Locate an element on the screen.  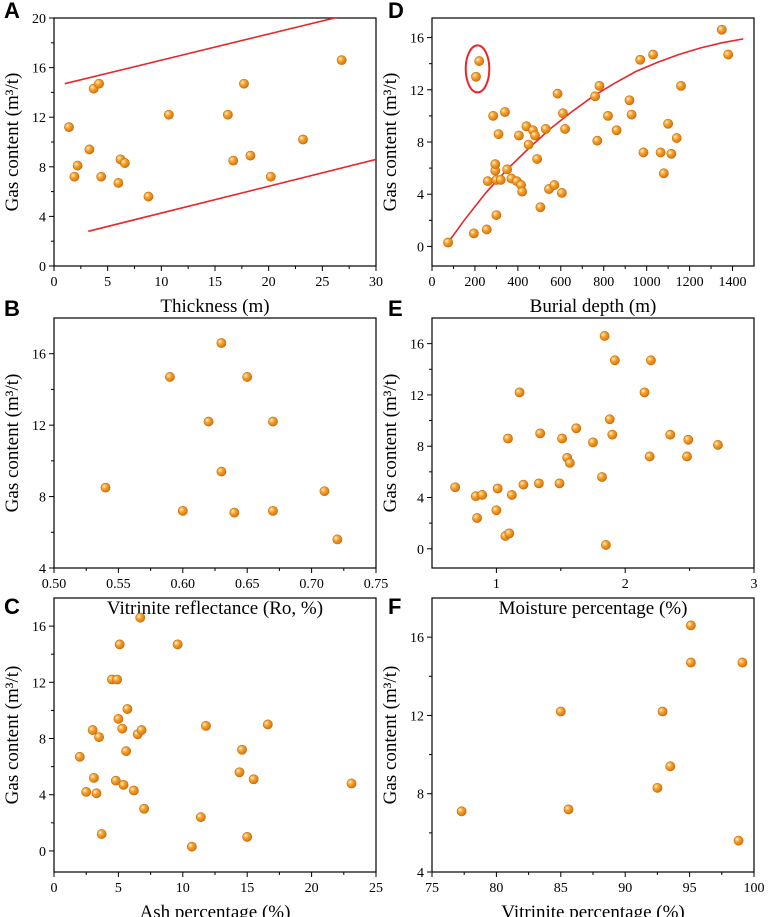
x-tick-label: 600 is located at coordinates (560, 282).